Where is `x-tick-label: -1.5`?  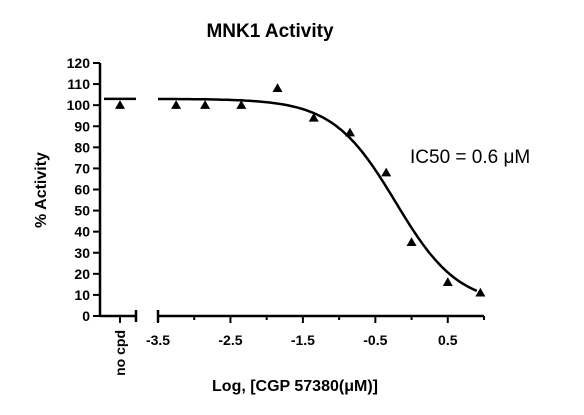 x-tick-label: -1.5 is located at coordinates (303, 340).